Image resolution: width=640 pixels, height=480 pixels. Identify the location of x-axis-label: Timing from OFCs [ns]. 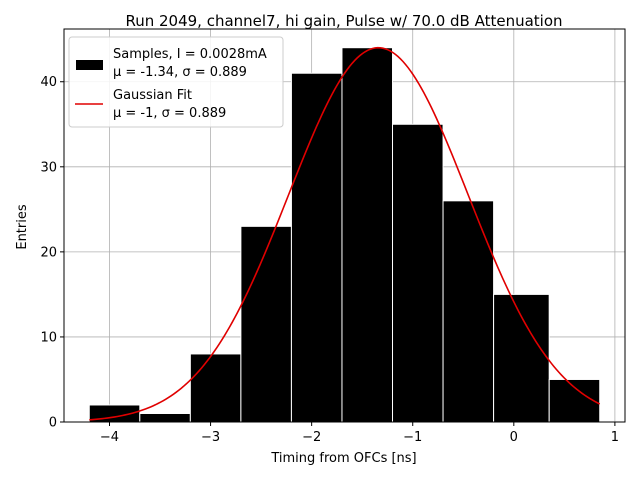
(343, 458).